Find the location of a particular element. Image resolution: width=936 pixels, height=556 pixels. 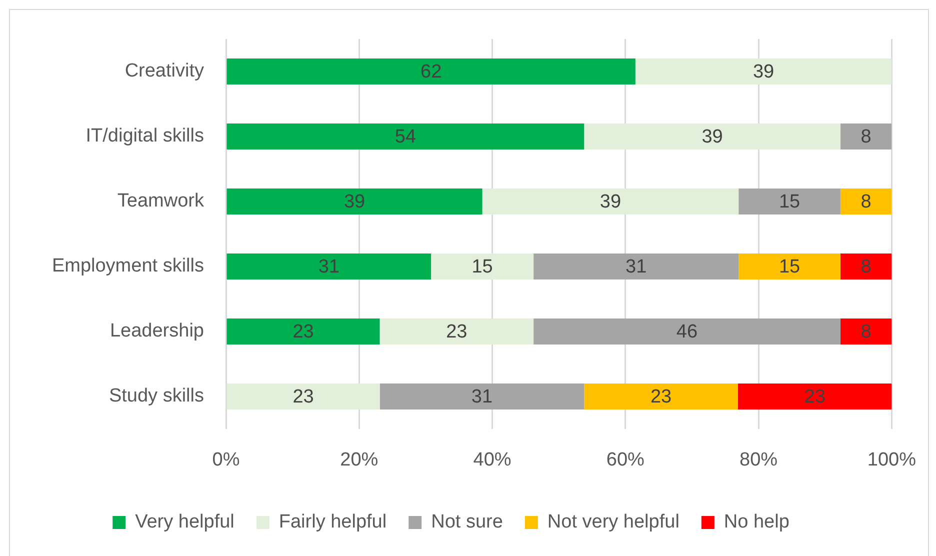

y-tick-label: Study skills is located at coordinates (156, 396).